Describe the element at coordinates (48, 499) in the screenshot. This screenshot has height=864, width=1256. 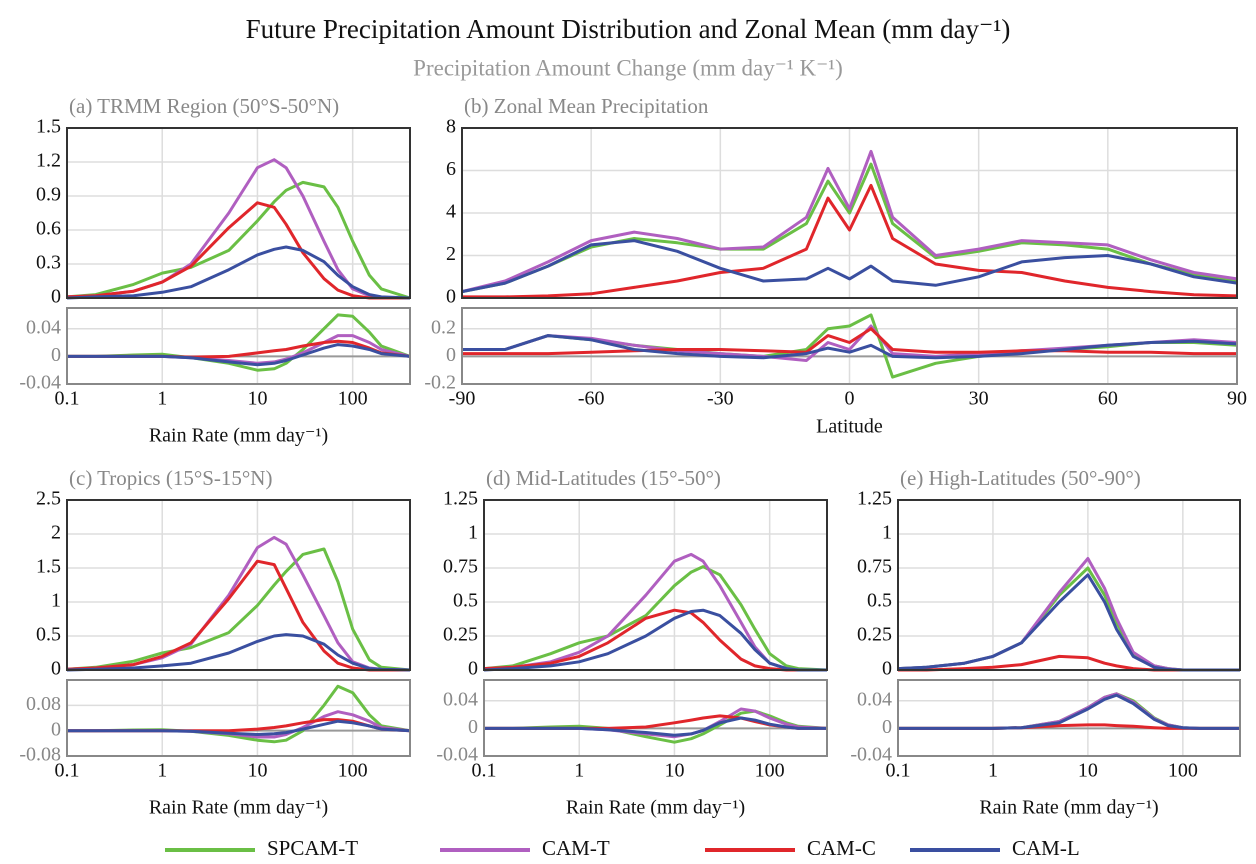
I see `y-tick-label: 2.5` at that location.